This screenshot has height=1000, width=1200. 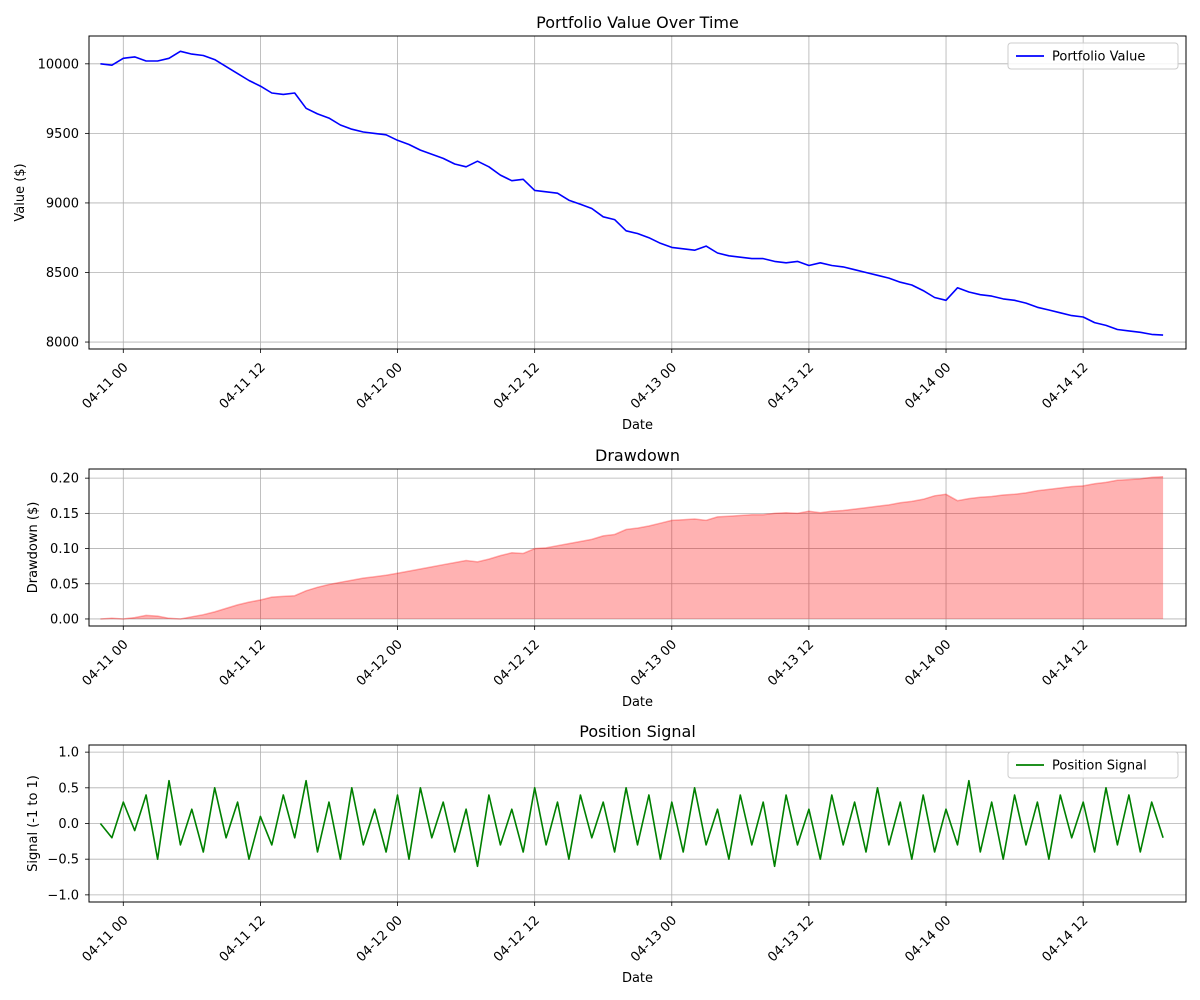 I want to click on y-tick-label: 9500, so click(x=62, y=134).